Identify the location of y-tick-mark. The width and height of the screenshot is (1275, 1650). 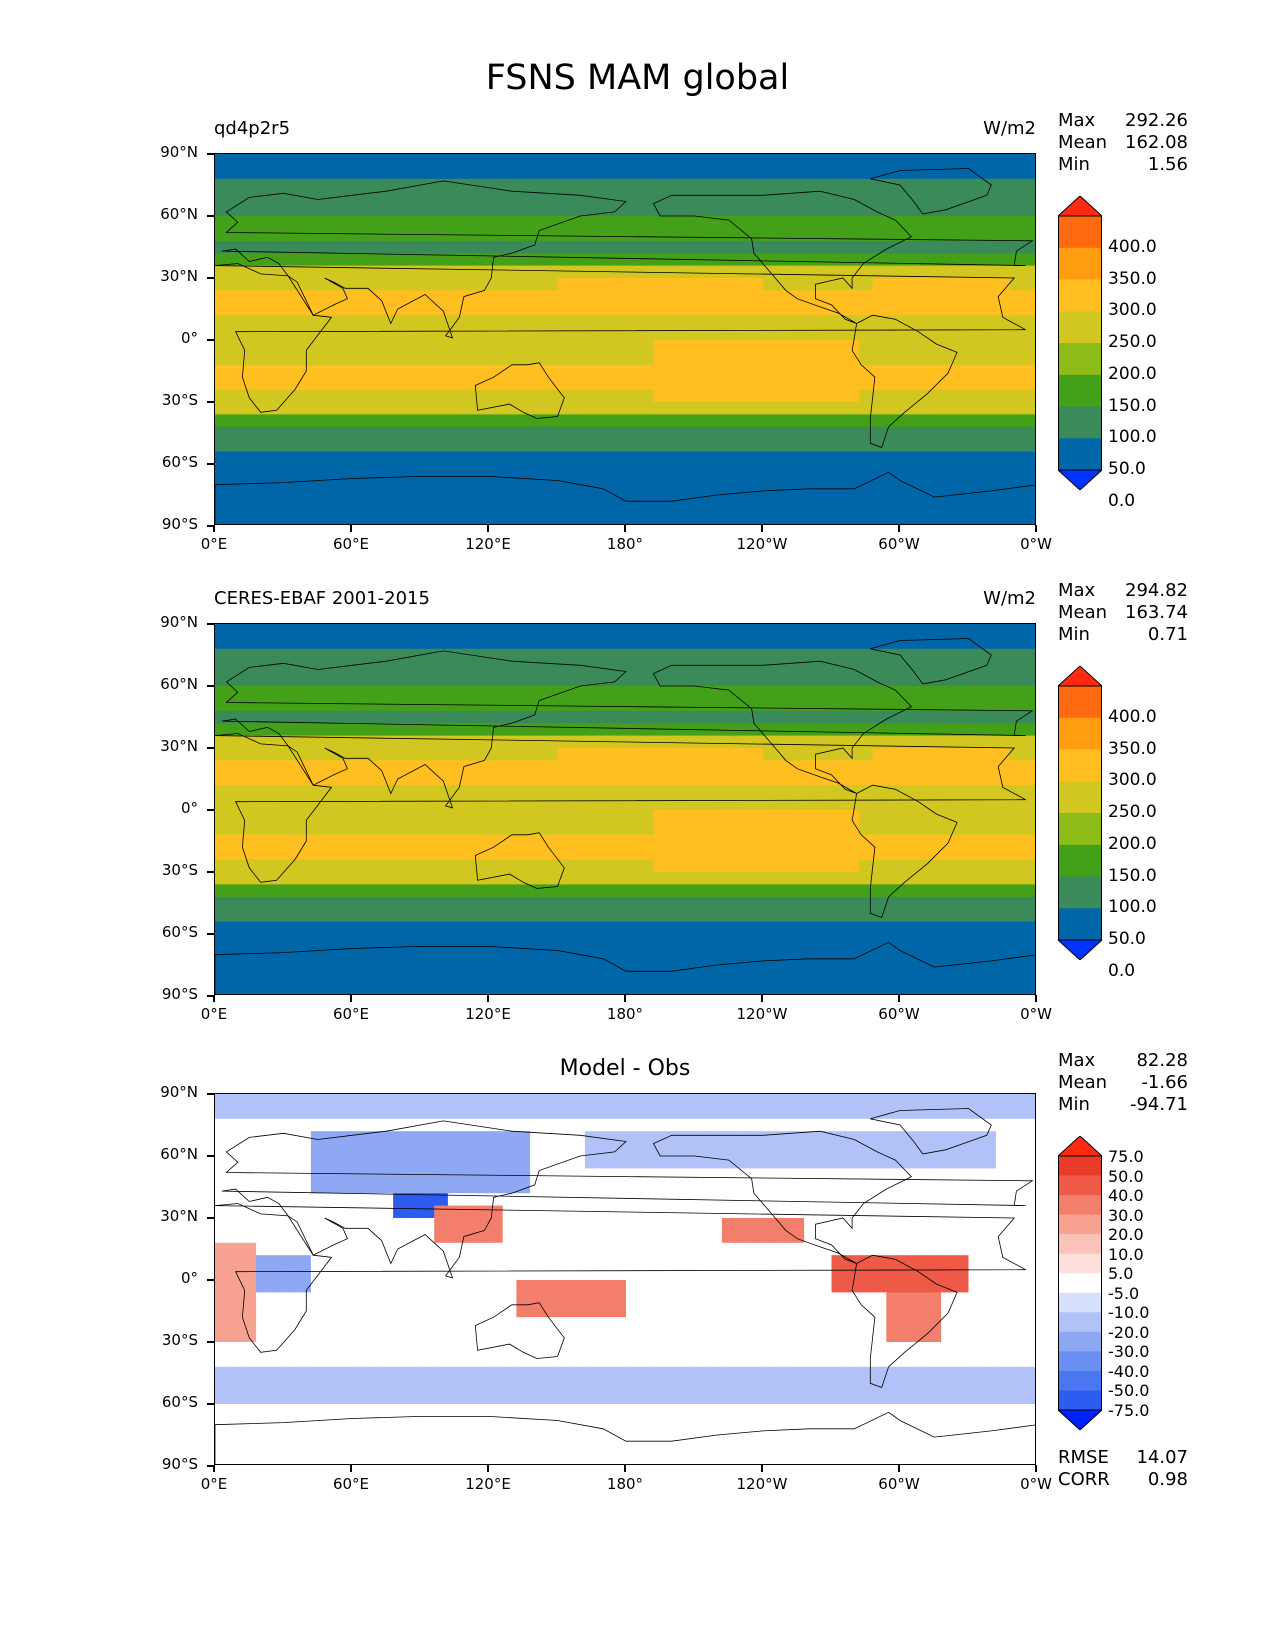
(210, 686).